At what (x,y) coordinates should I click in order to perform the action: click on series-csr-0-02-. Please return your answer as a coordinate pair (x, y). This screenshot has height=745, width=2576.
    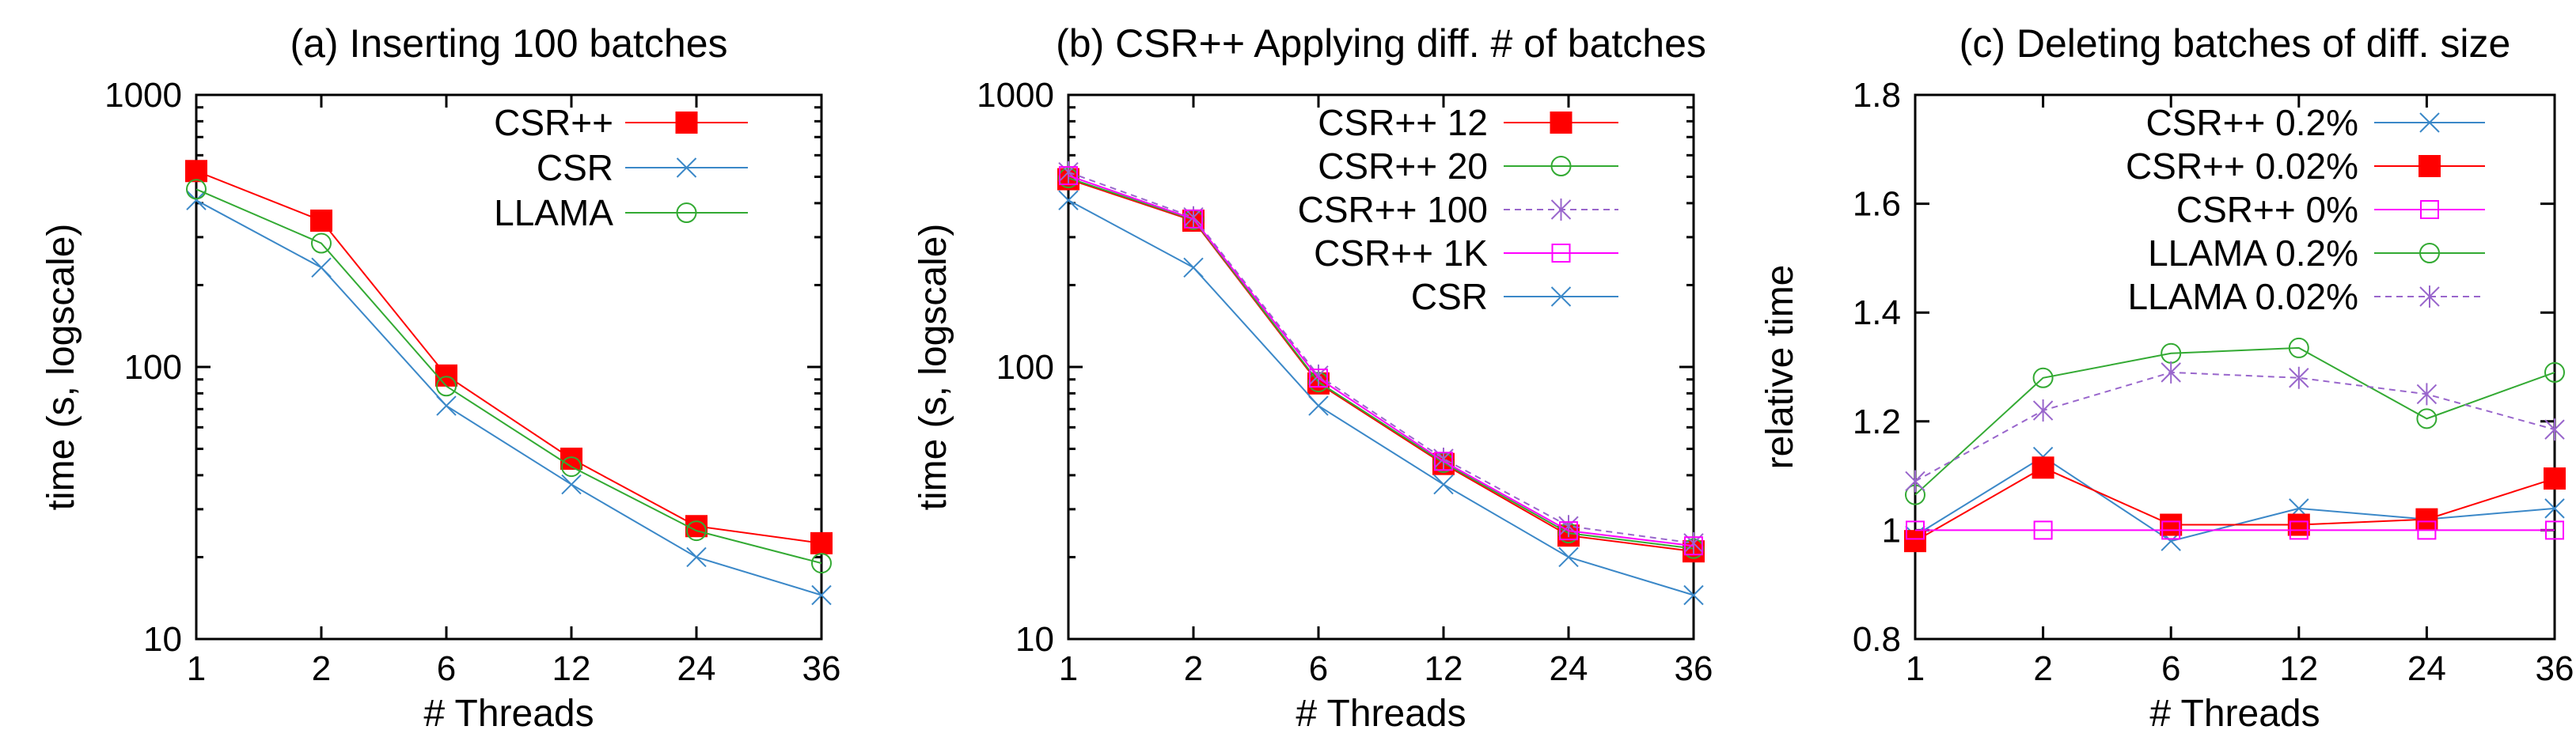
    Looking at the image, I should click on (2235, 504).